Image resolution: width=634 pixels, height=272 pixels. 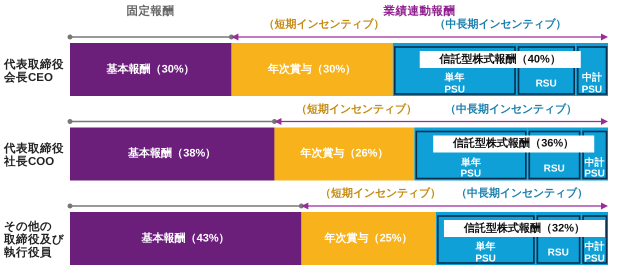 I want to click on annotation: 信託型株式報酬（36%）, so click(x=513, y=144).